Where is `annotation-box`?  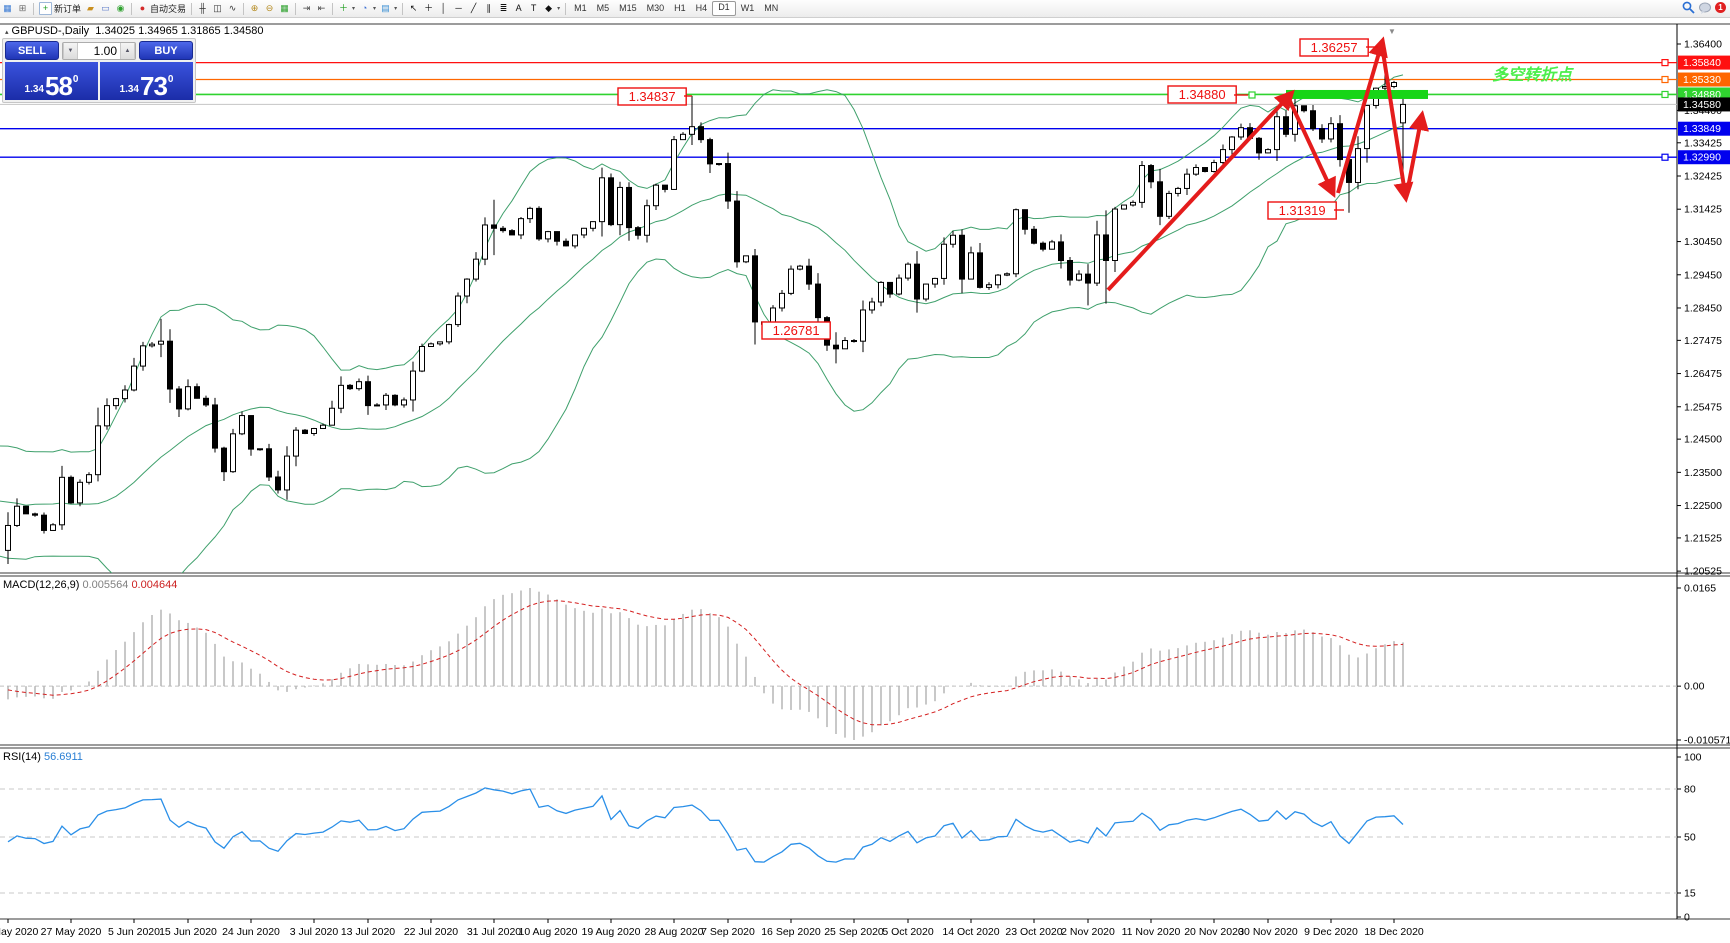
annotation-box is located at coordinates (796, 330).